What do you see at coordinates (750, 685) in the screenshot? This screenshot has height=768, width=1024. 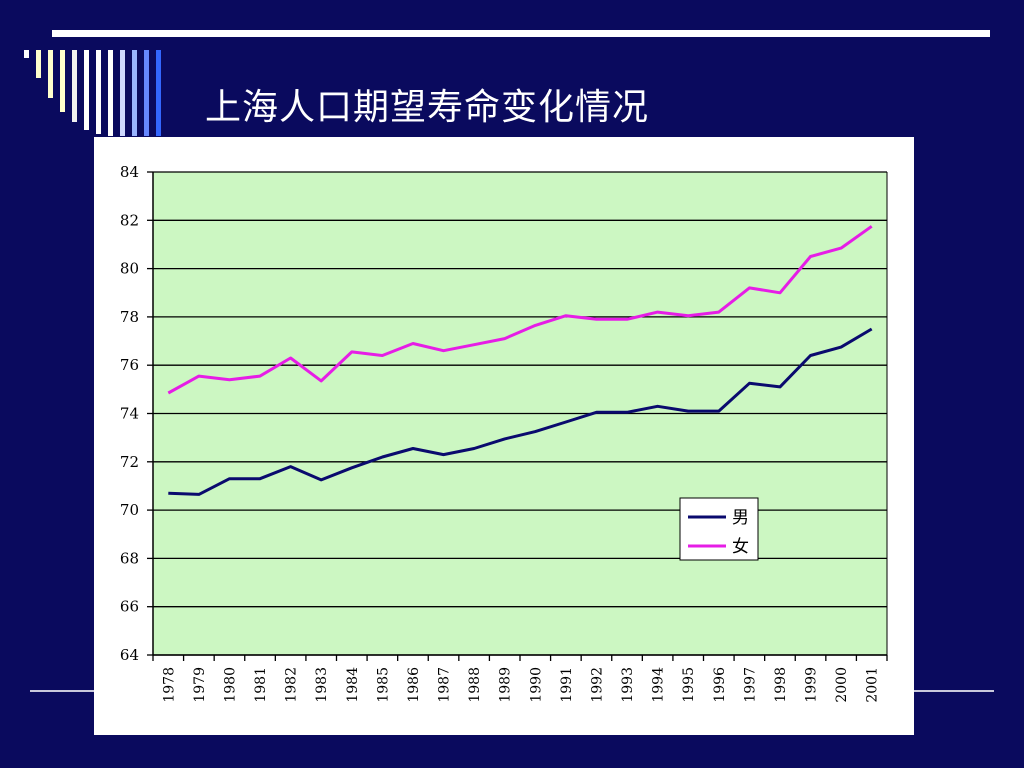 I see `x-tick-label: 1997` at bounding box center [750, 685].